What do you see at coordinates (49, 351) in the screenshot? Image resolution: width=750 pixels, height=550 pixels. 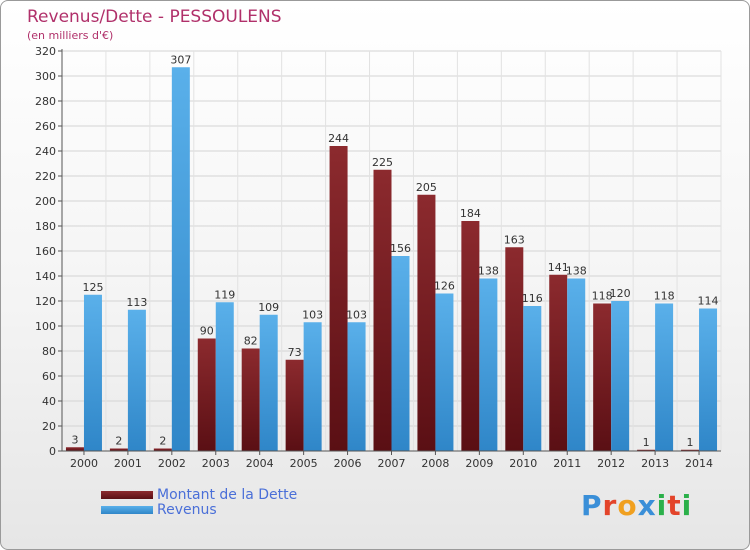 I see `y-tick-label: 80` at bounding box center [49, 351].